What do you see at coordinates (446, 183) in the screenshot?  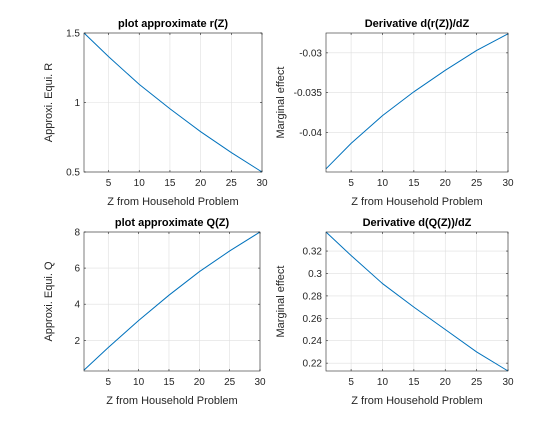 I see `x-tick-label-dr-3: 20` at bounding box center [446, 183].